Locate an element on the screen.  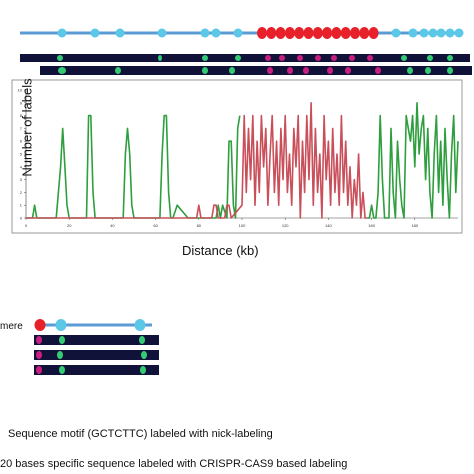
y-tick-label: 0 is located at coordinates (21, 218).